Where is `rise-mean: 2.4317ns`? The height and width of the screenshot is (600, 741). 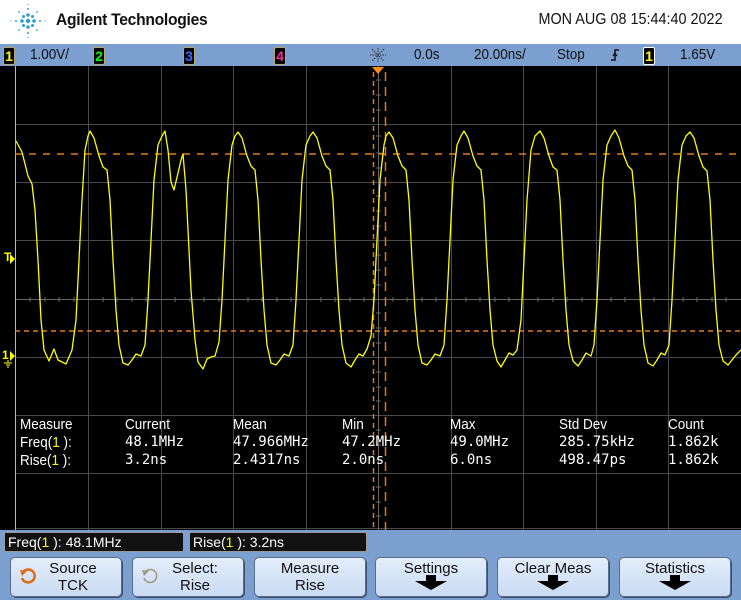 rise-mean: 2.4317ns is located at coordinates (267, 460).